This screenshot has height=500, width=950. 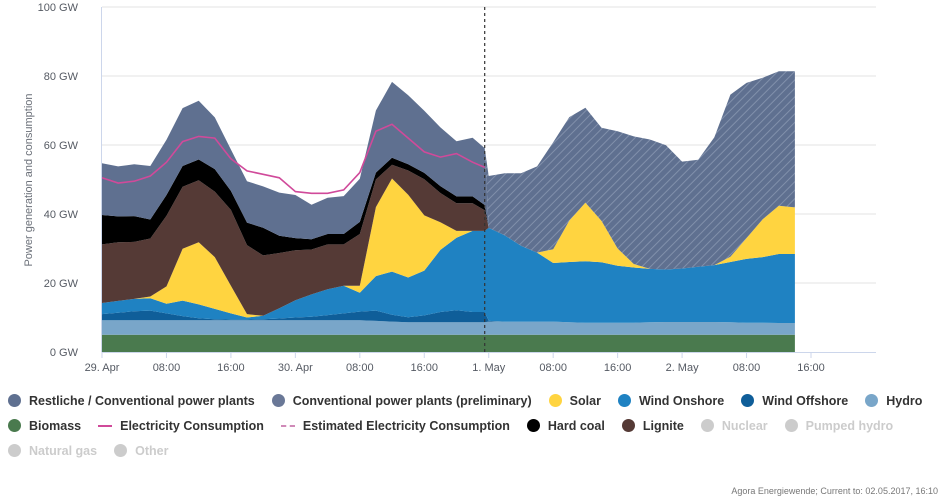 I want to click on x-tick-label: 29. Apr, so click(x=102, y=368).